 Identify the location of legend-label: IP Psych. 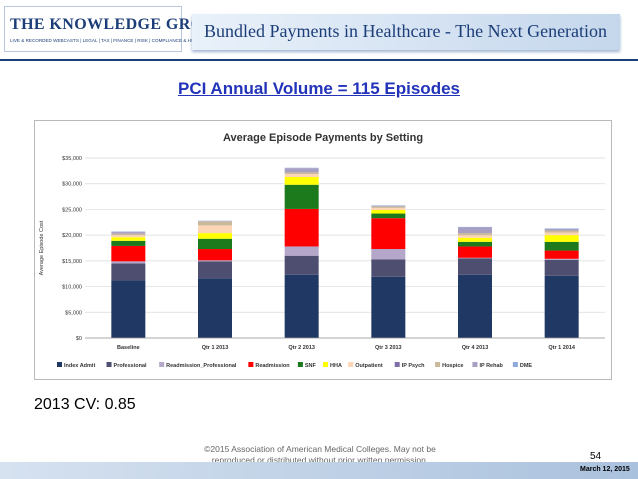
(413, 366).